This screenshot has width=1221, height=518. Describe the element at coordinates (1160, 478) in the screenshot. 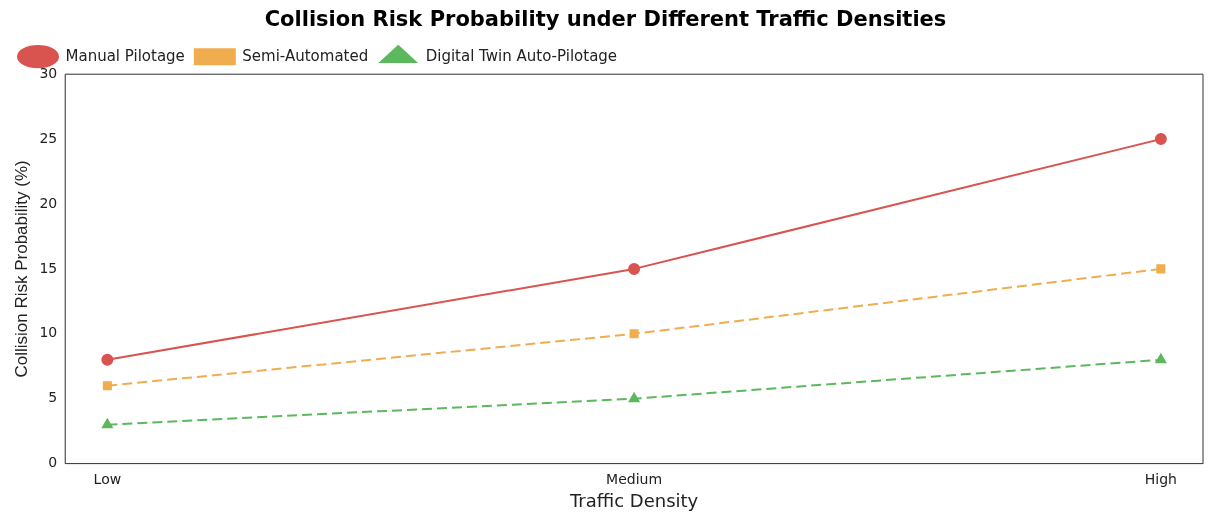

I see `x-tick-label: High` at that location.